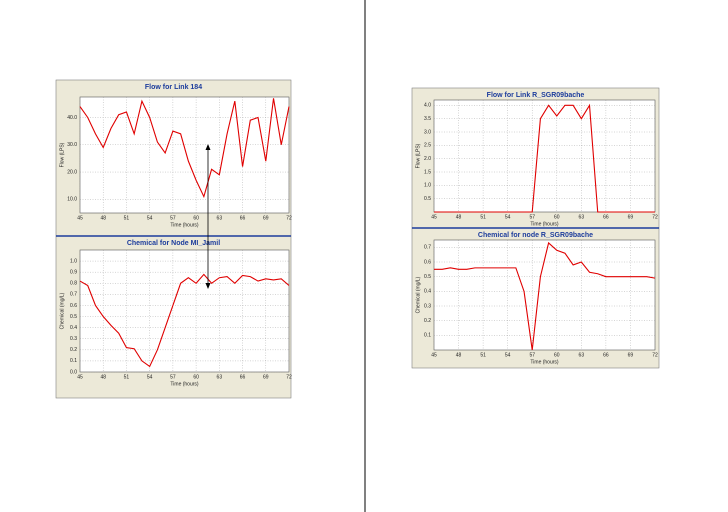 This screenshot has width=728, height=512. Describe the element at coordinates (72, 172) in the screenshot. I see `y-tick-label: 20.0` at that location.